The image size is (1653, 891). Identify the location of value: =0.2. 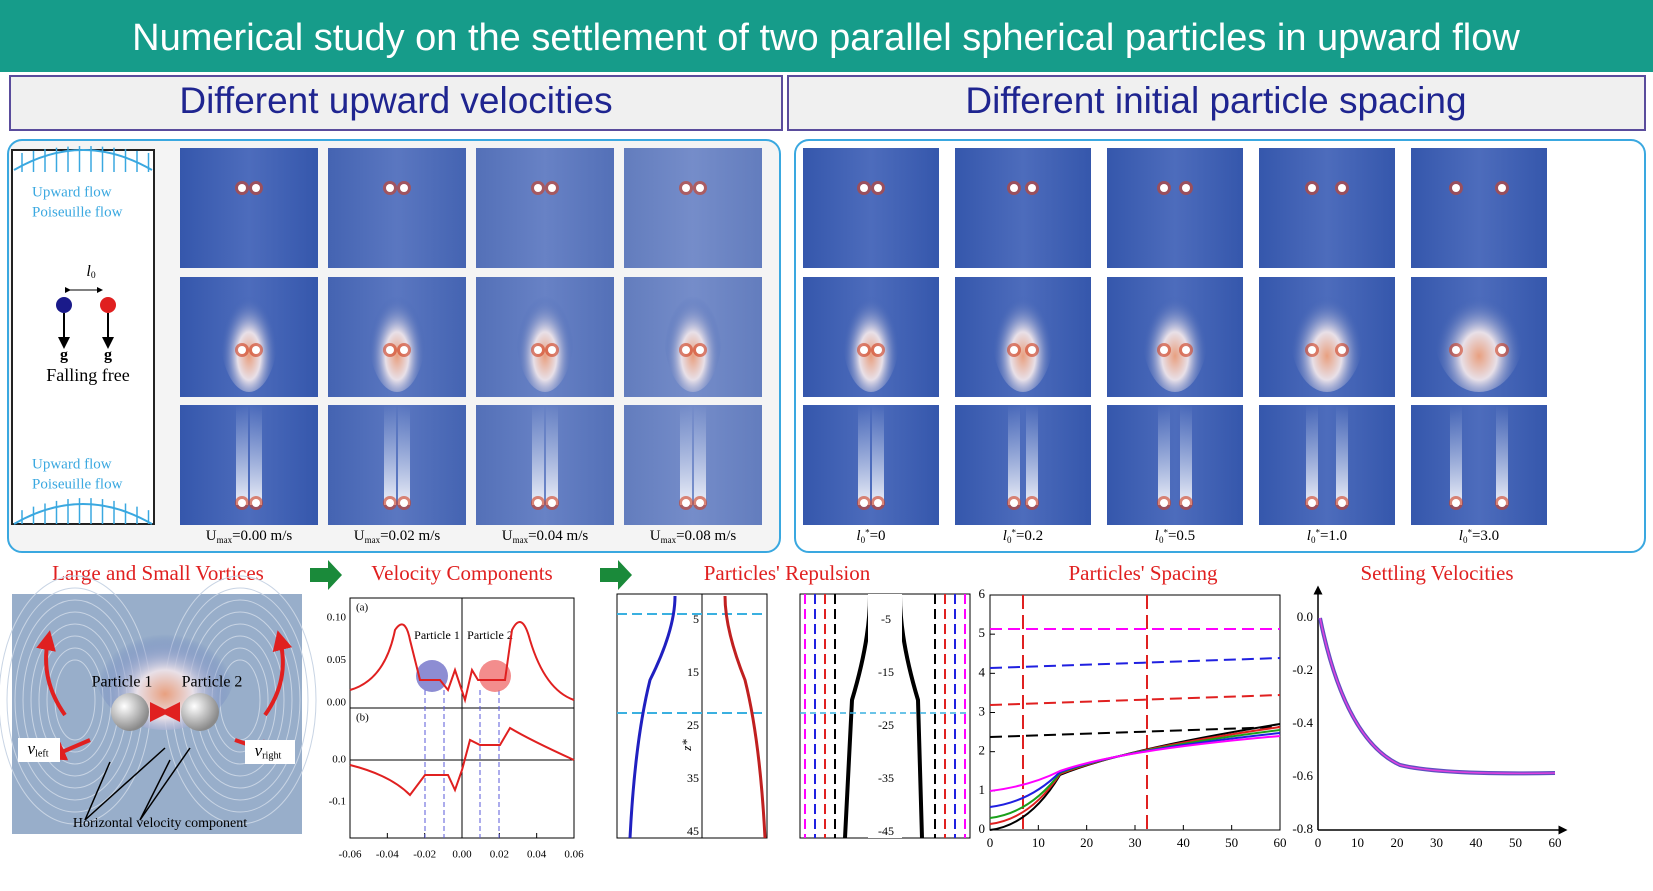
(1029, 536).